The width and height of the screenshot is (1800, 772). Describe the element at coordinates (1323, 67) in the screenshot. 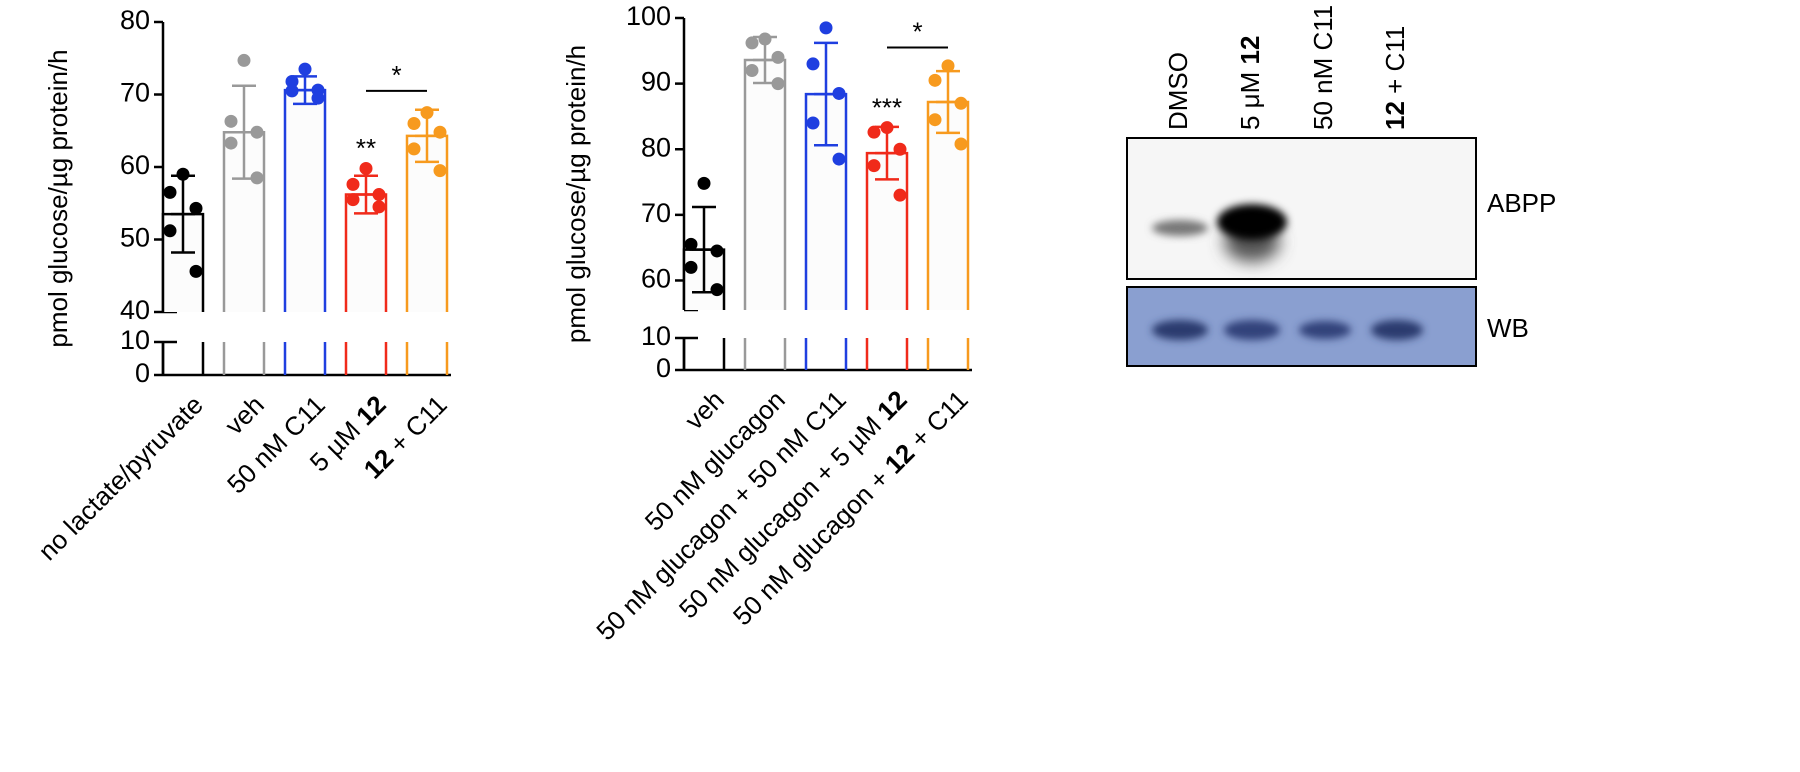

I see `lane-label: 50 nM C11` at that location.